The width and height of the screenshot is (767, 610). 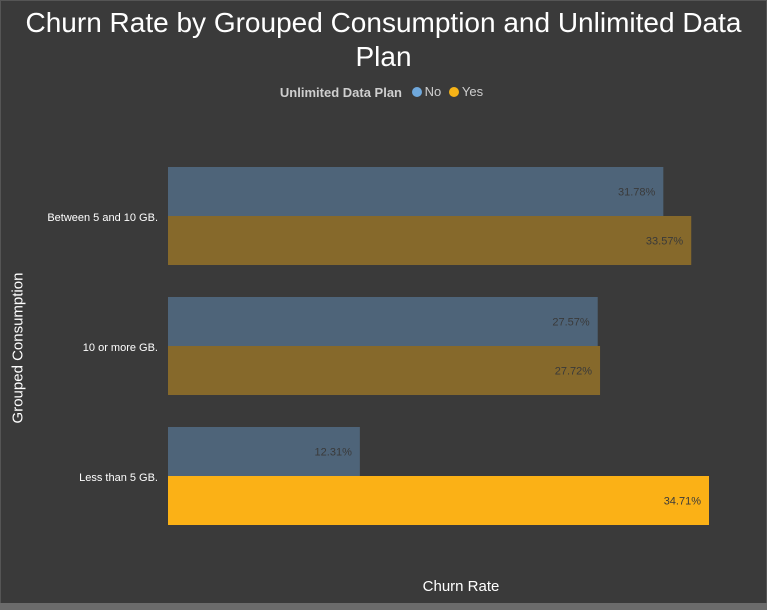 What do you see at coordinates (433, 91) in the screenshot?
I see `legend-label-no: No` at bounding box center [433, 91].